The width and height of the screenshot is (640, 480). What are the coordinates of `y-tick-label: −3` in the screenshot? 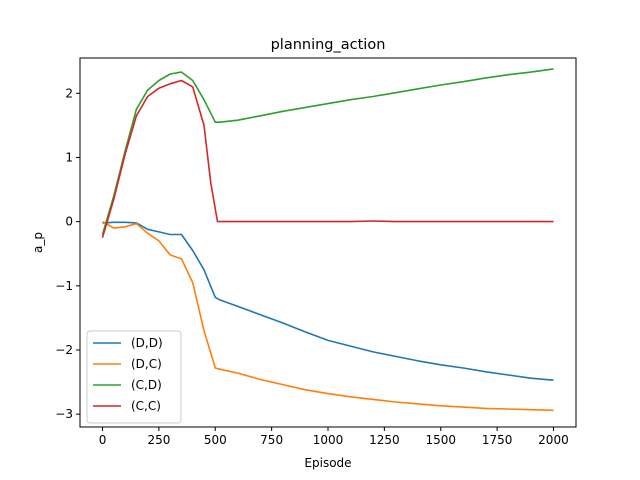 It's located at (64, 414).